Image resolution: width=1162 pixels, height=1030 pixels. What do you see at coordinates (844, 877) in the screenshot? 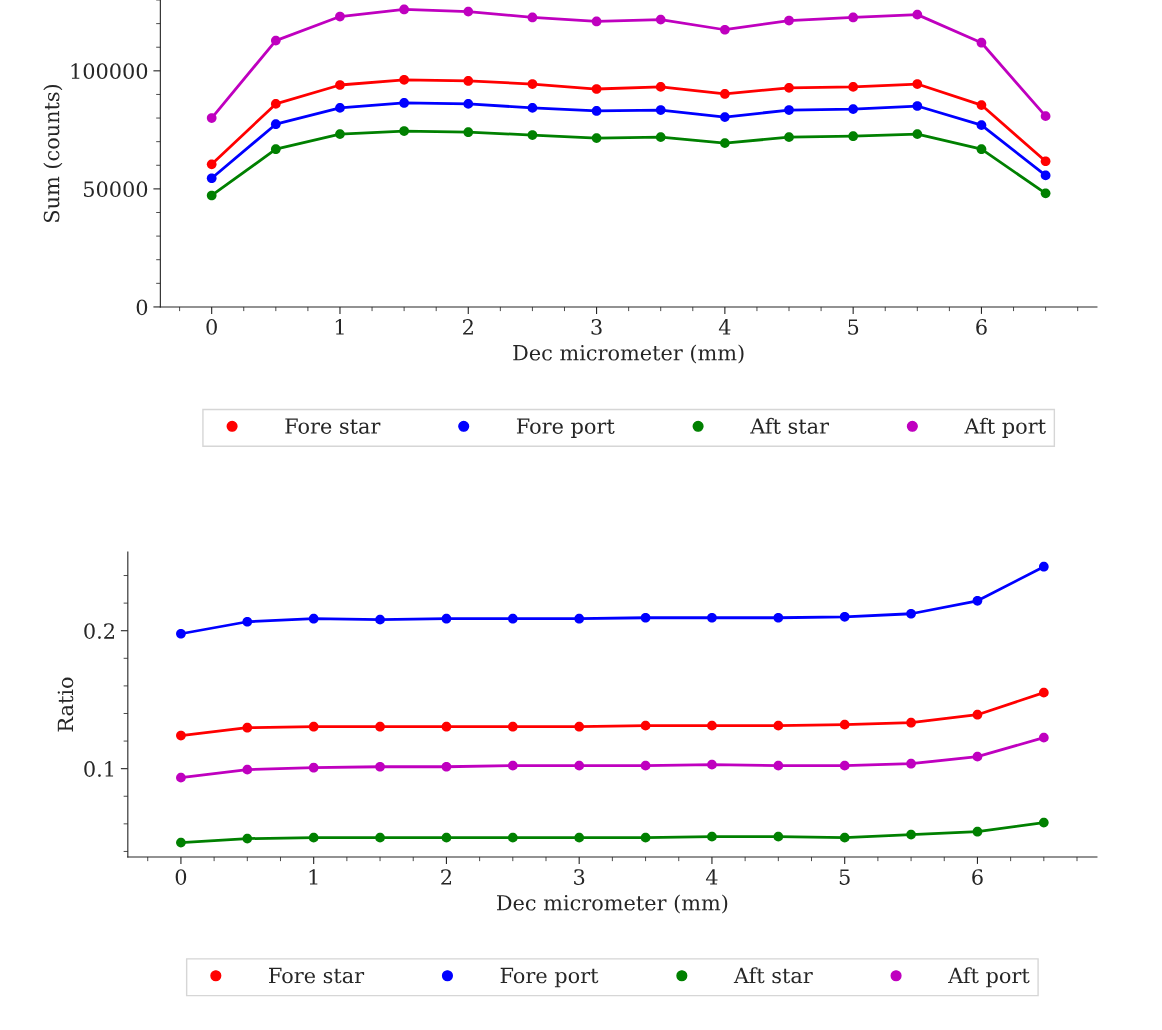
I see `x-tick-label: 5` at bounding box center [844, 877].